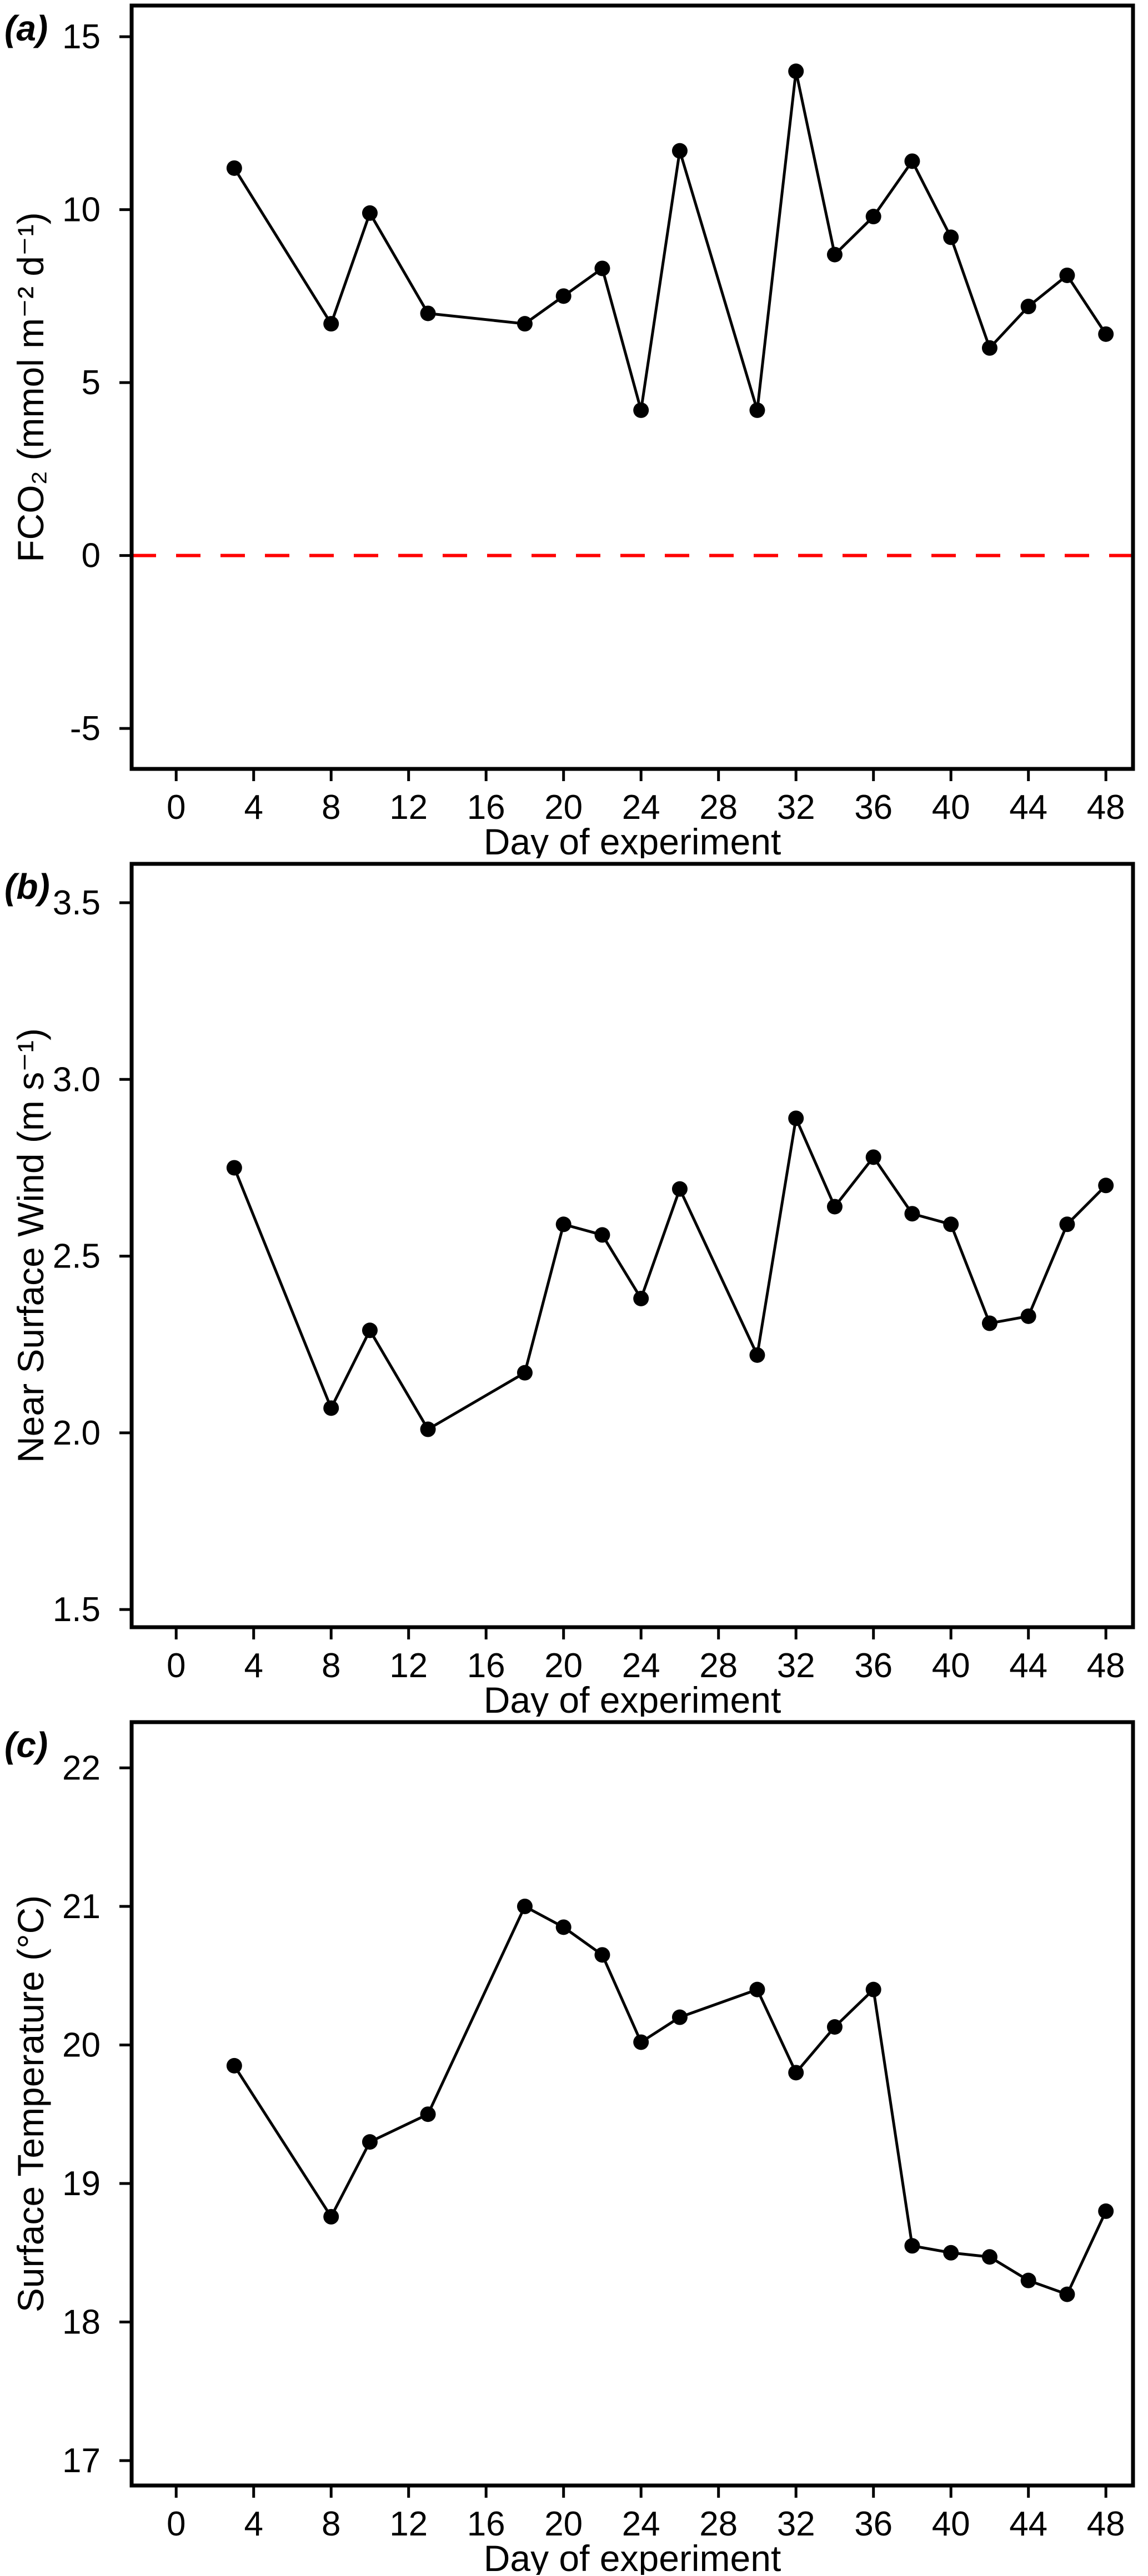  Describe the element at coordinates (26, 28) in the screenshot. I see `panel-label-a: (a)` at that location.